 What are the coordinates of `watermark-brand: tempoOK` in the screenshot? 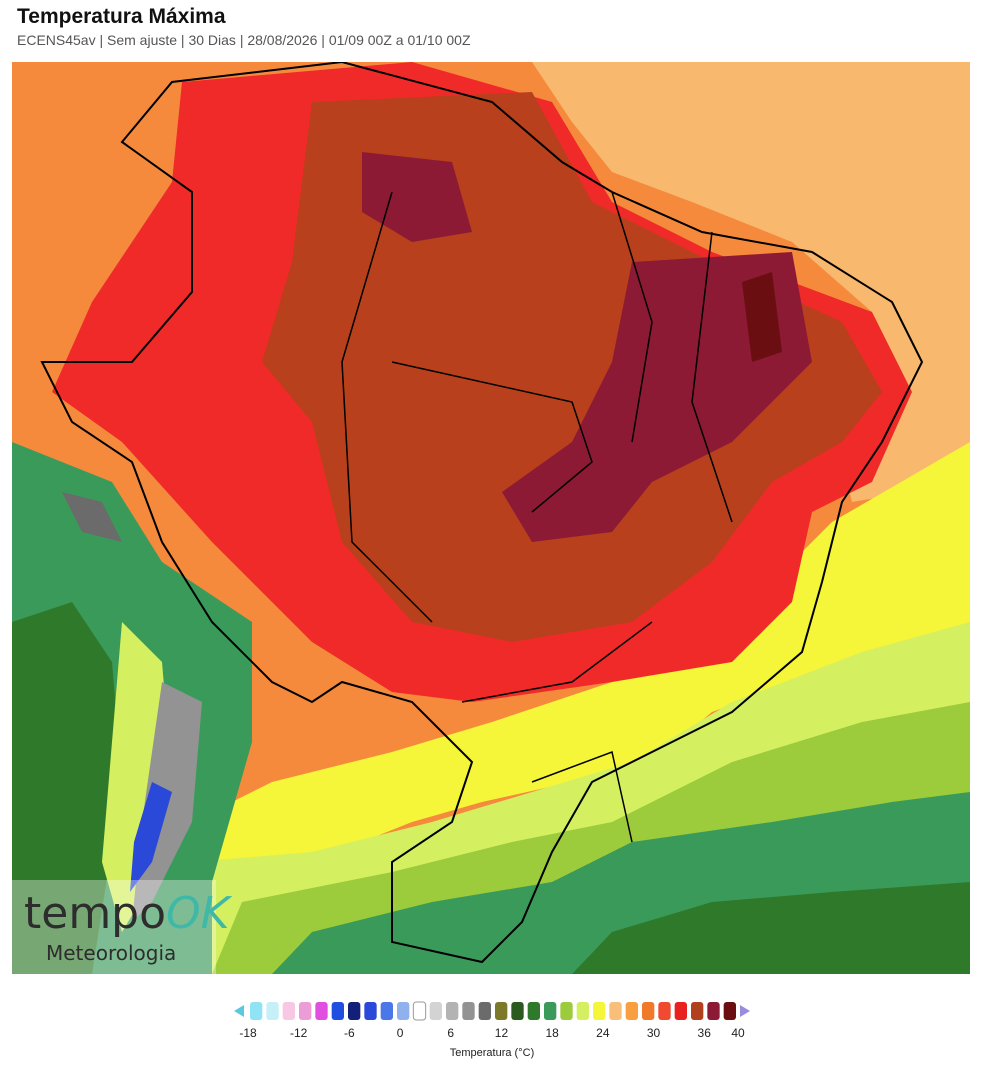 It's located at (128, 913).